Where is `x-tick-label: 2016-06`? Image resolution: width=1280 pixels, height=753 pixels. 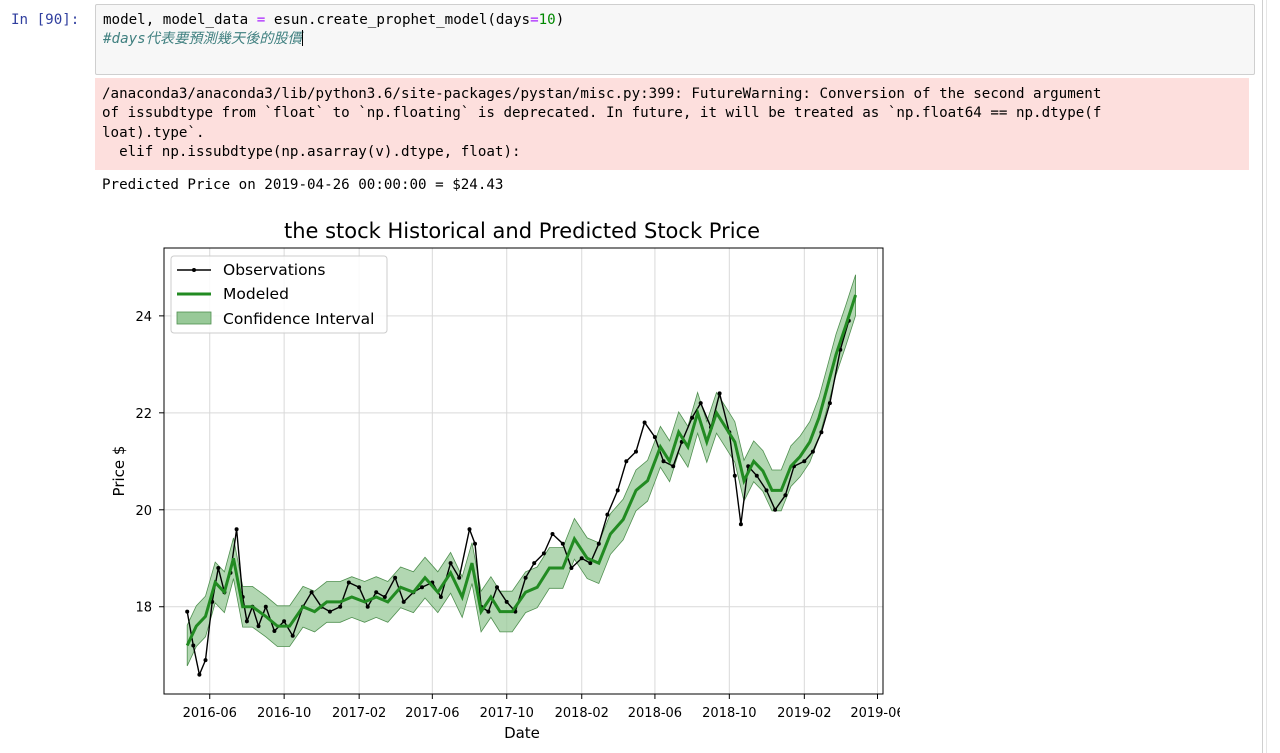
x-tick-label: 2016-06 is located at coordinates (210, 713).